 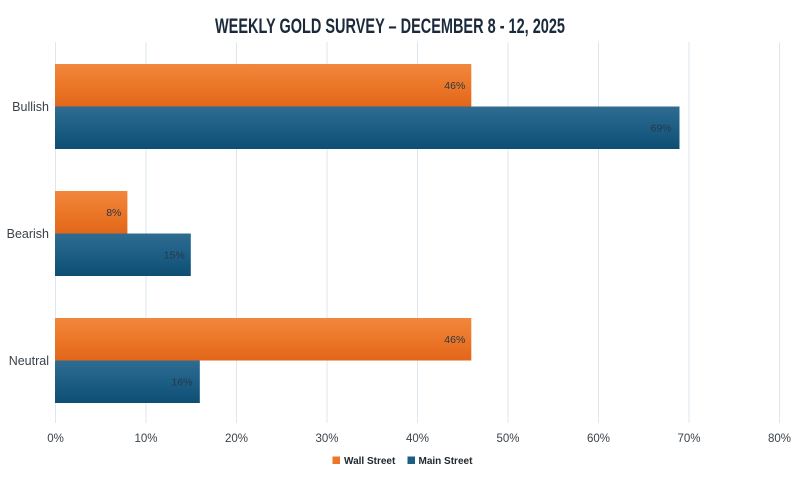 I want to click on svg-text: Bullish, so click(x=30, y=107).